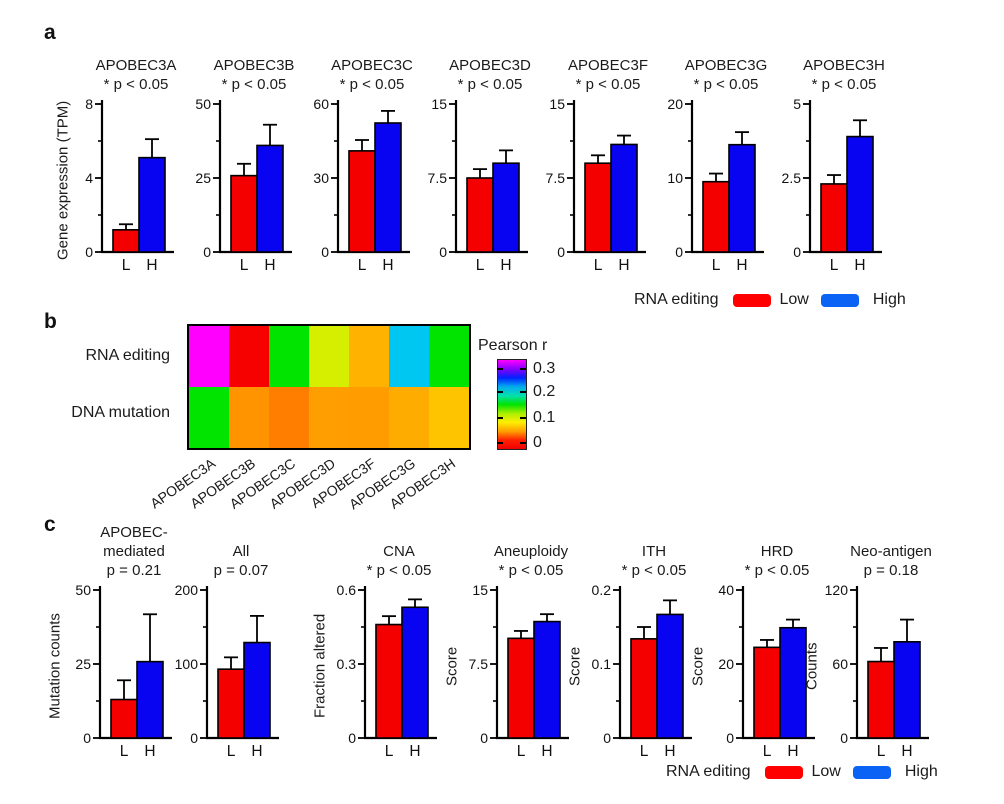  What do you see at coordinates (121, 73) in the screenshot?
I see `chart-title: APOBEC3A * p < 0.05` at bounding box center [121, 73].